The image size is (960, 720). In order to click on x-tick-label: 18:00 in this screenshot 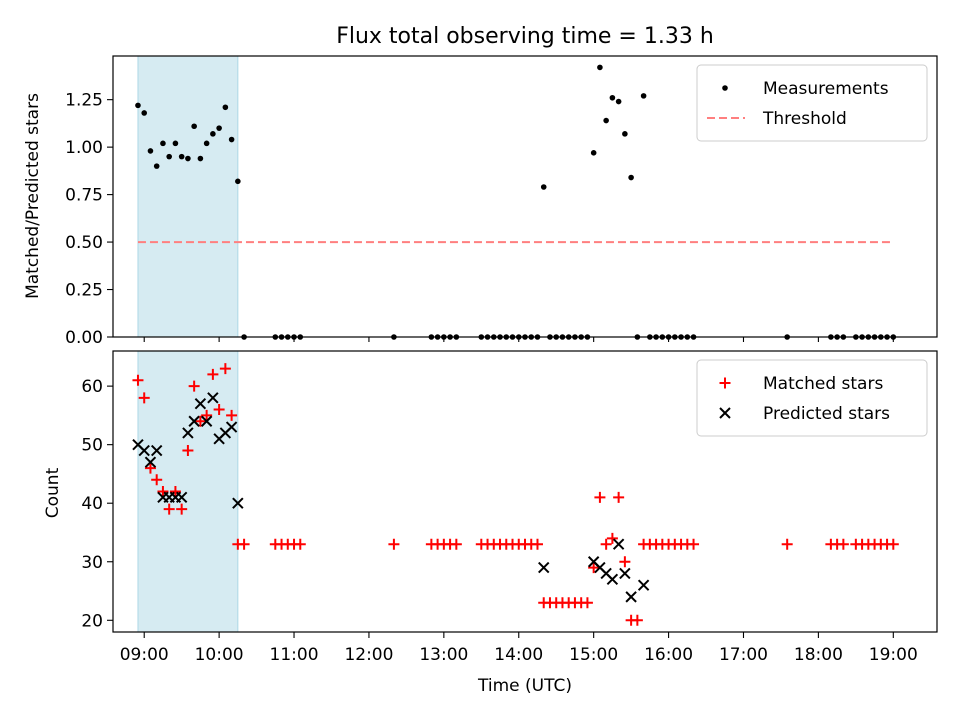, I will do `click(818, 655)`.